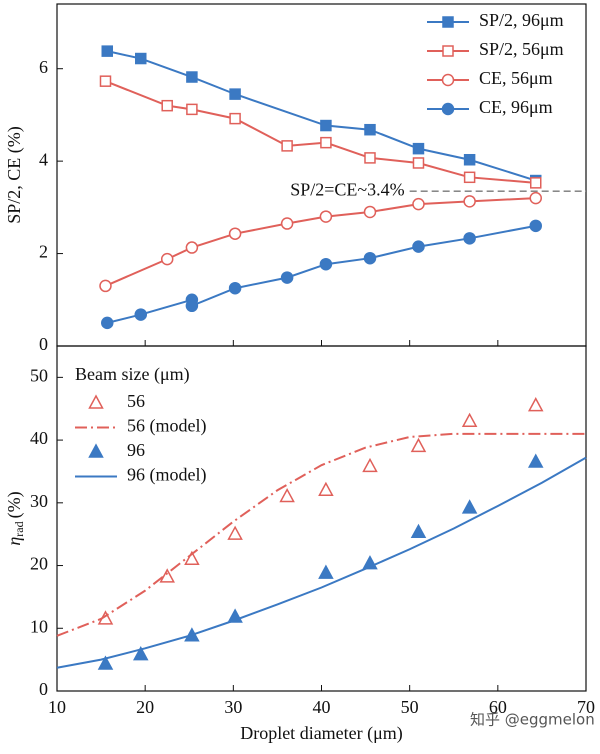 This screenshot has width=600, height=754. What do you see at coordinates (39, 375) in the screenshot?
I see `y-tick-label: 50` at bounding box center [39, 375].